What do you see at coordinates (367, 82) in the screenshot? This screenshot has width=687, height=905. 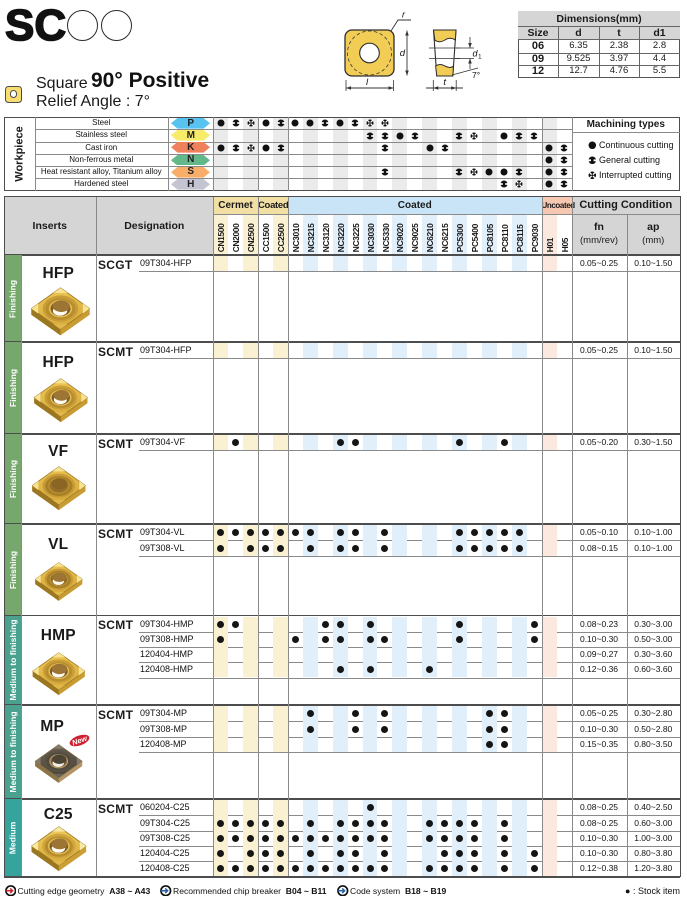 I see `svg-text: l` at bounding box center [367, 82].